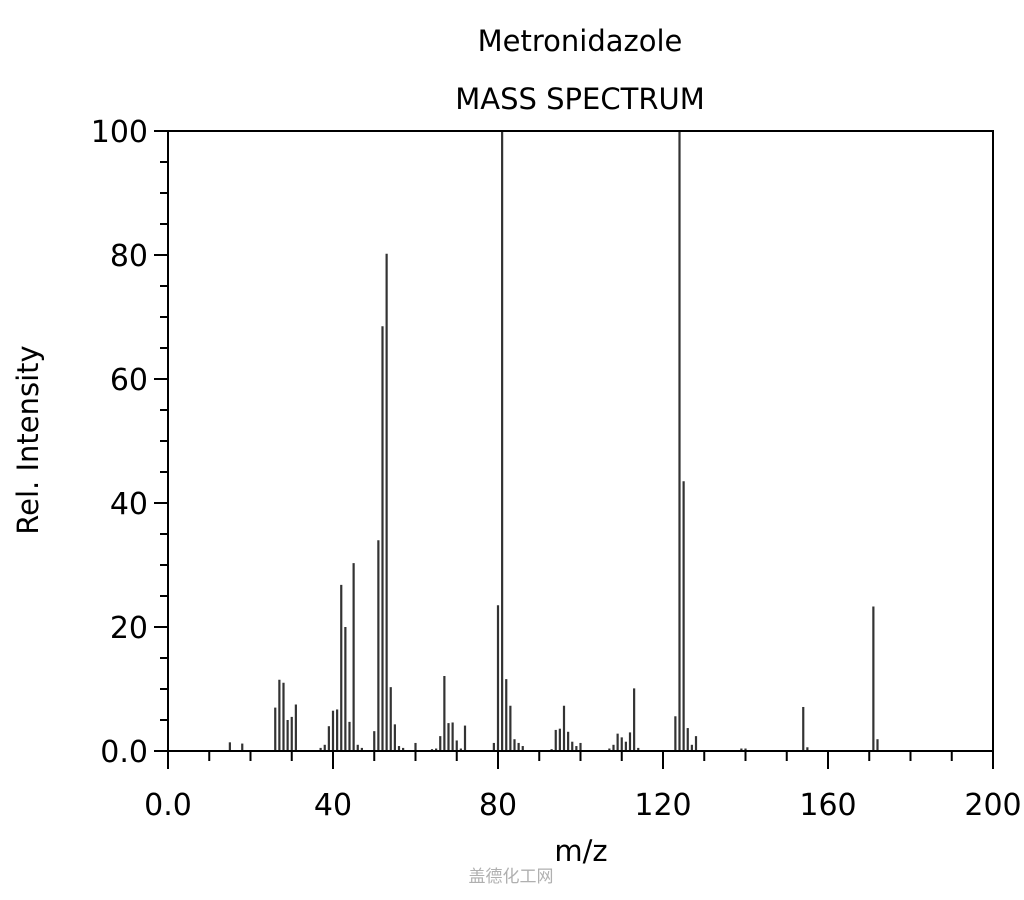  What do you see at coordinates (129, 380) in the screenshot?
I see `y-tick-label: 60` at bounding box center [129, 380].